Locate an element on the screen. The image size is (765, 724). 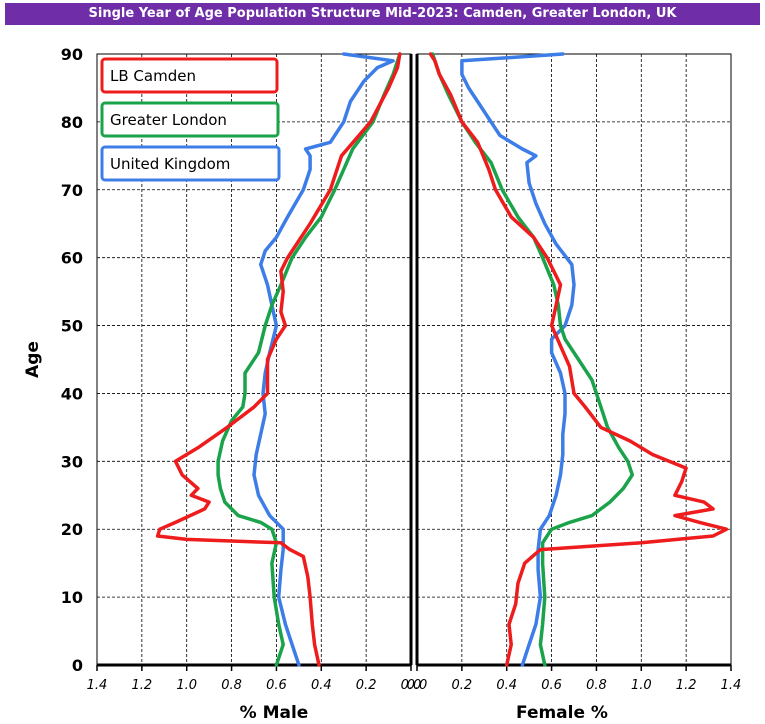
y-tick-label: 40 is located at coordinates (72, 393).